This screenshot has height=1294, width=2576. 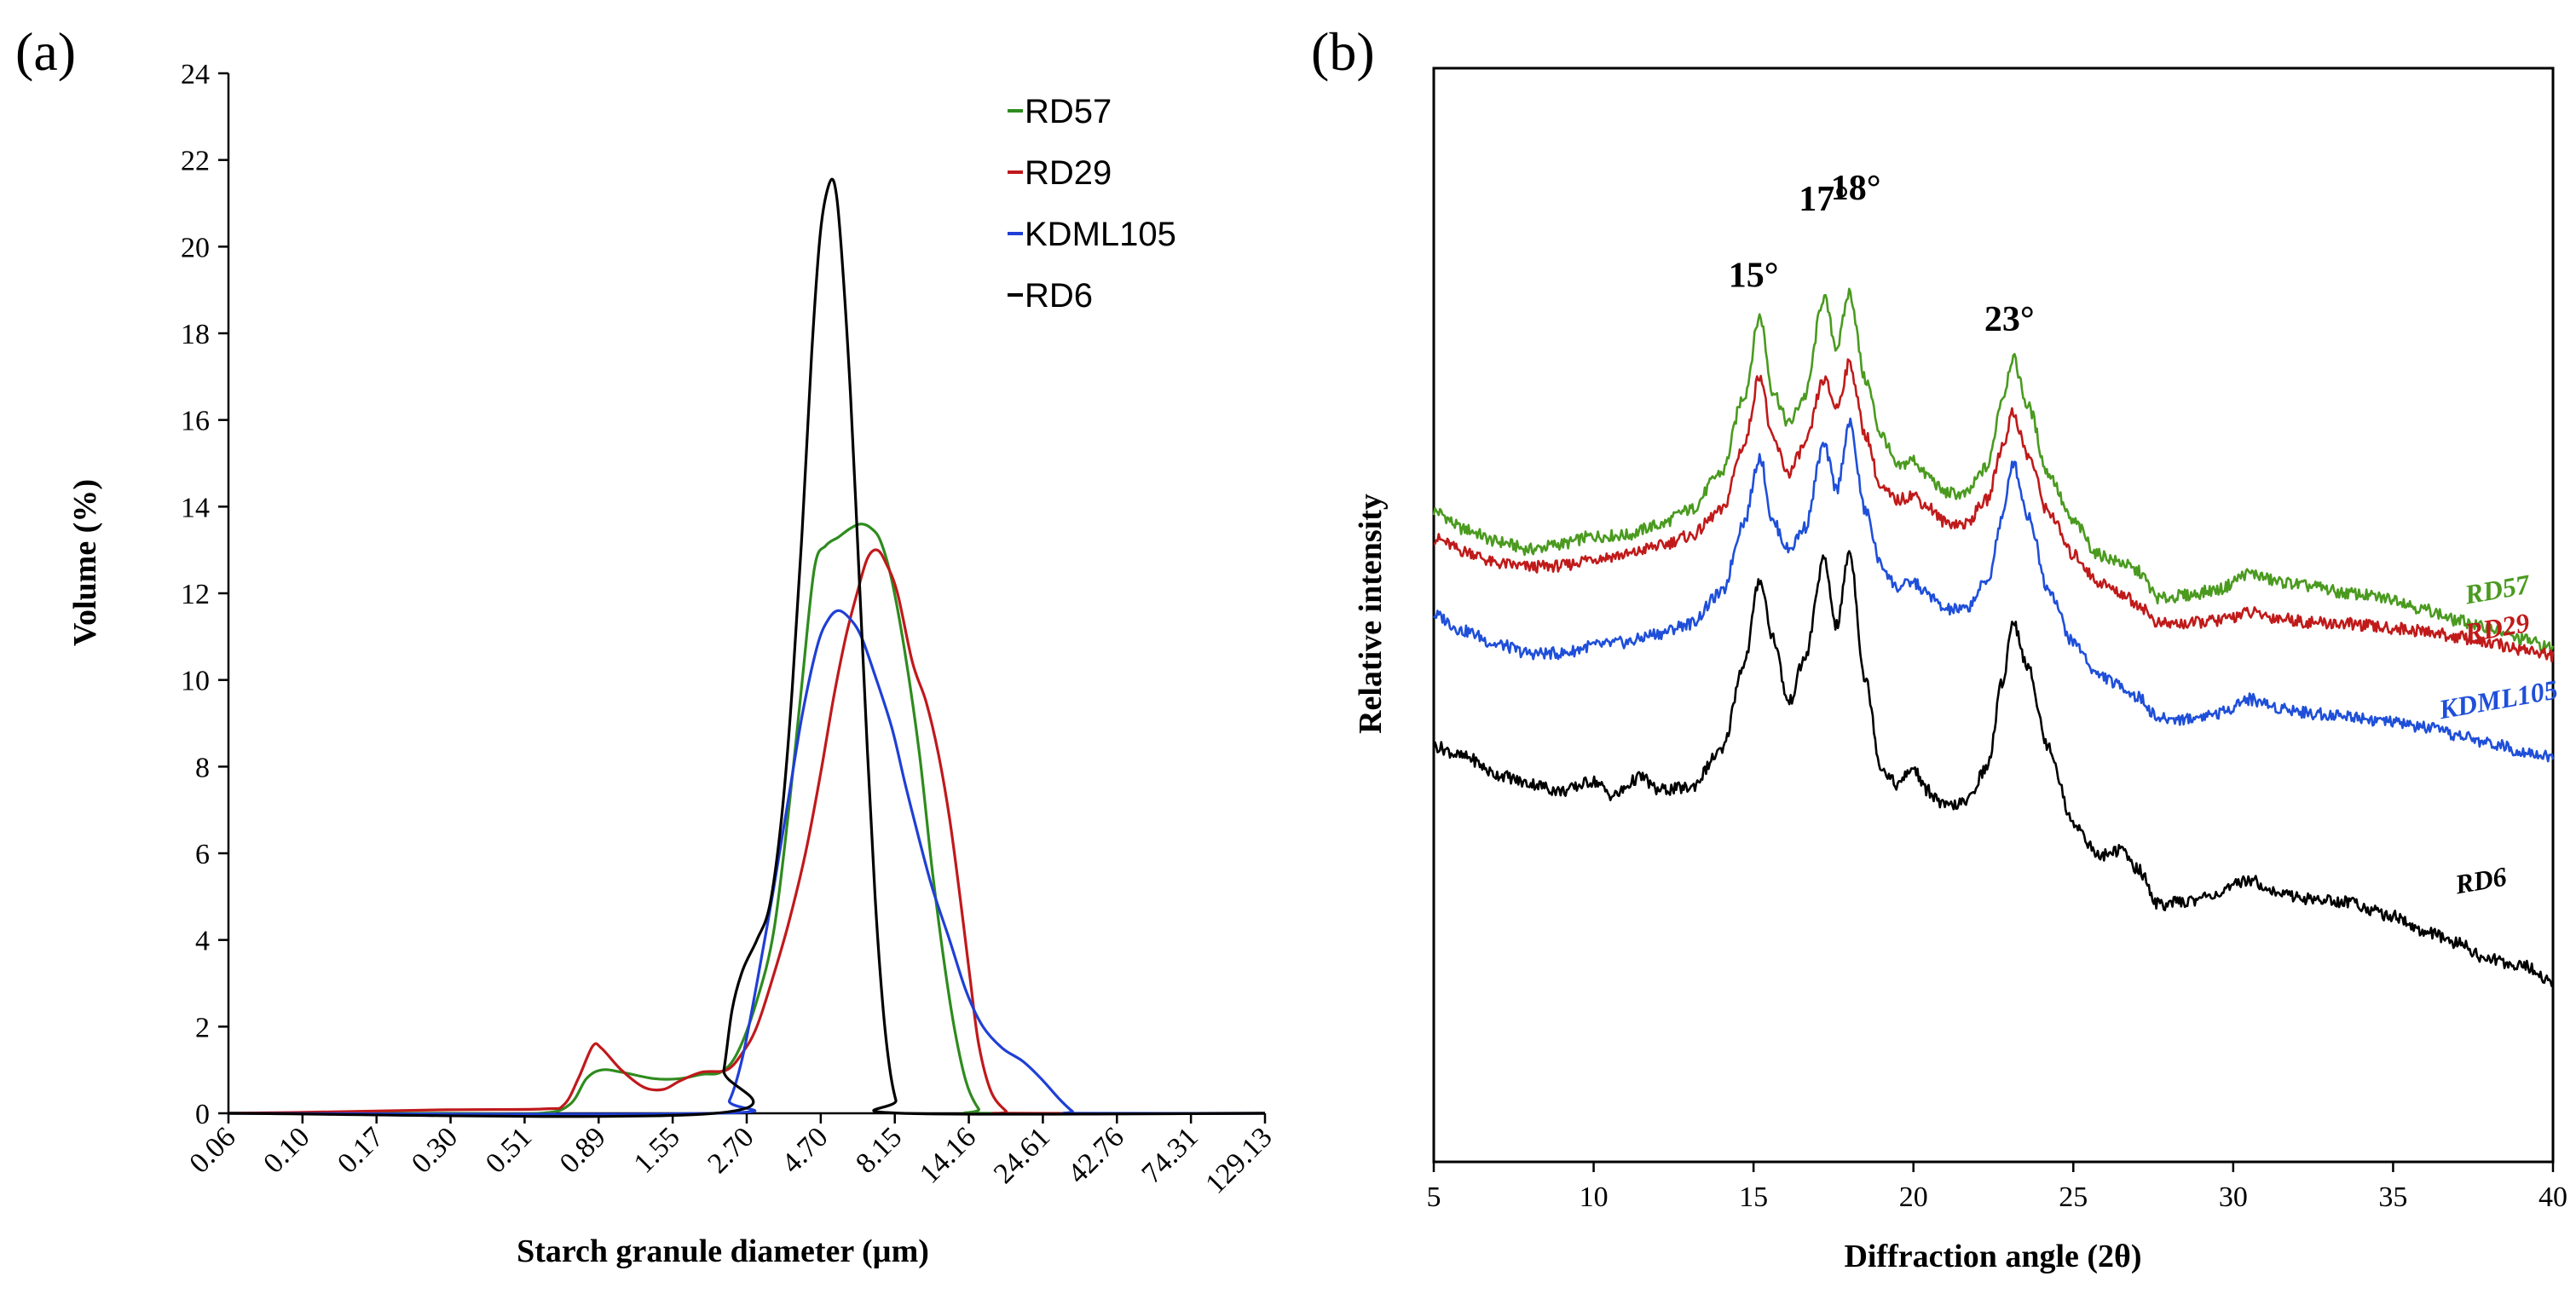 What do you see at coordinates (1170, 1155) in the screenshot?
I see `a-x-tick-label: 74.31` at bounding box center [1170, 1155].